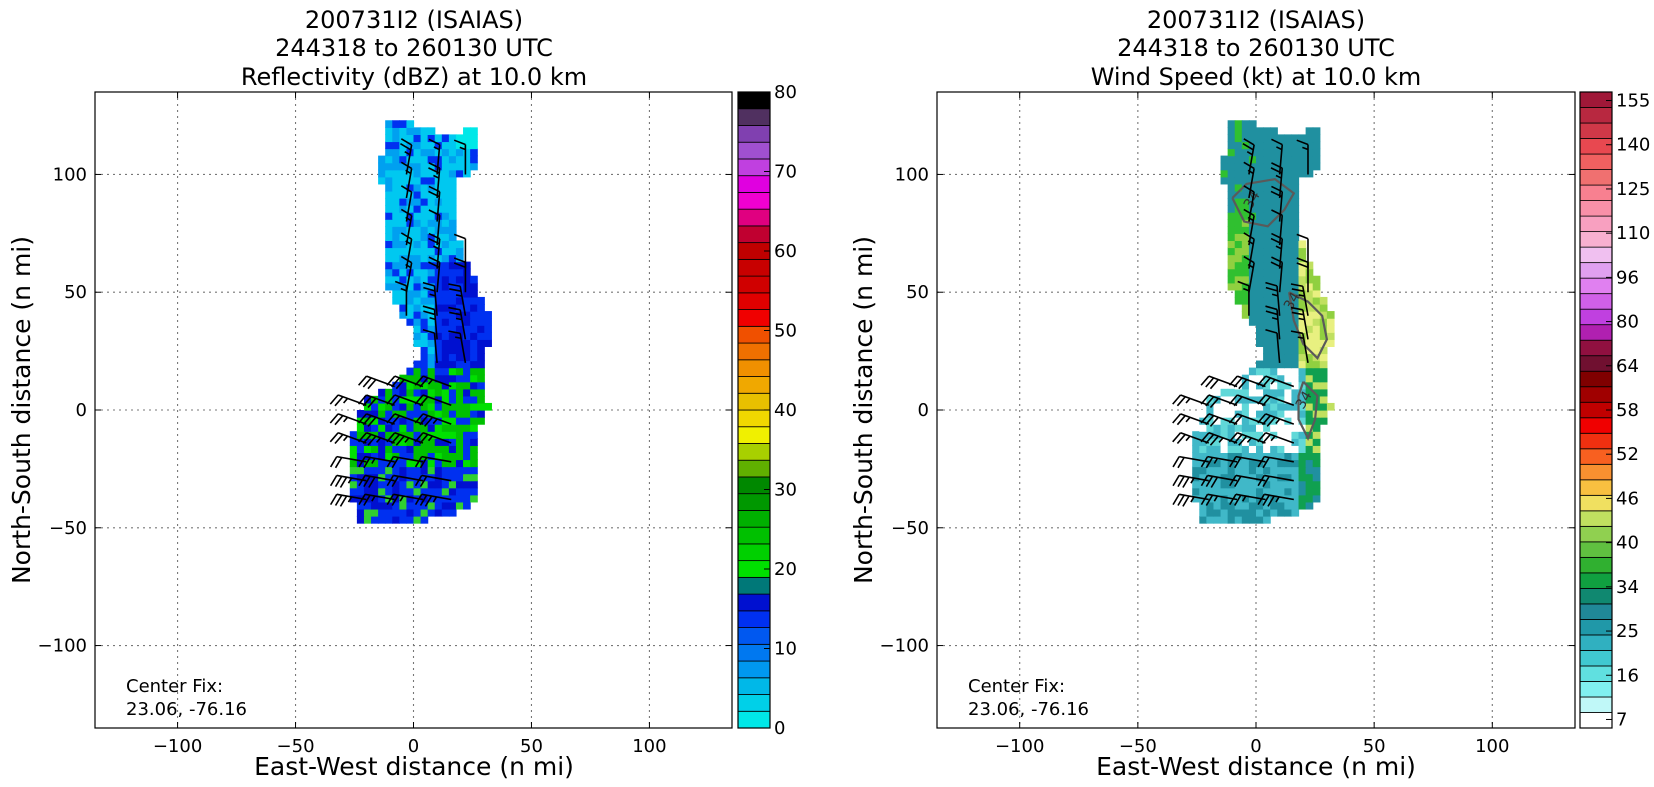 The width and height of the screenshot is (1654, 787). Describe the element at coordinates (785, 410) in the screenshot. I see `colorbar-tick-label: 40` at that location.